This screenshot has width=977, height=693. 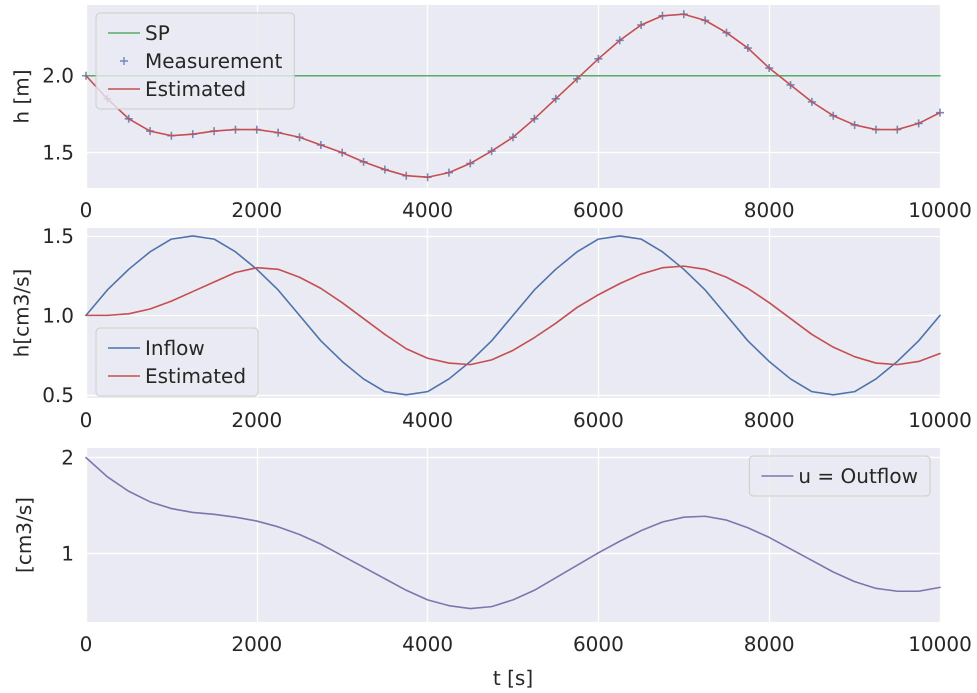 I want to click on legend-label: Inflow, so click(x=175, y=348).